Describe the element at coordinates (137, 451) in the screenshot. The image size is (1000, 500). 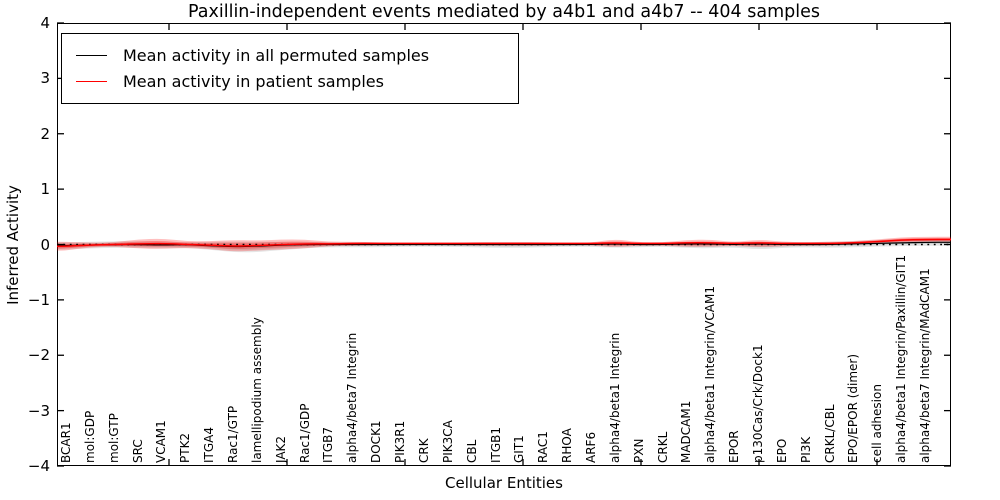
I see `x-tick-label: SRC` at that location.